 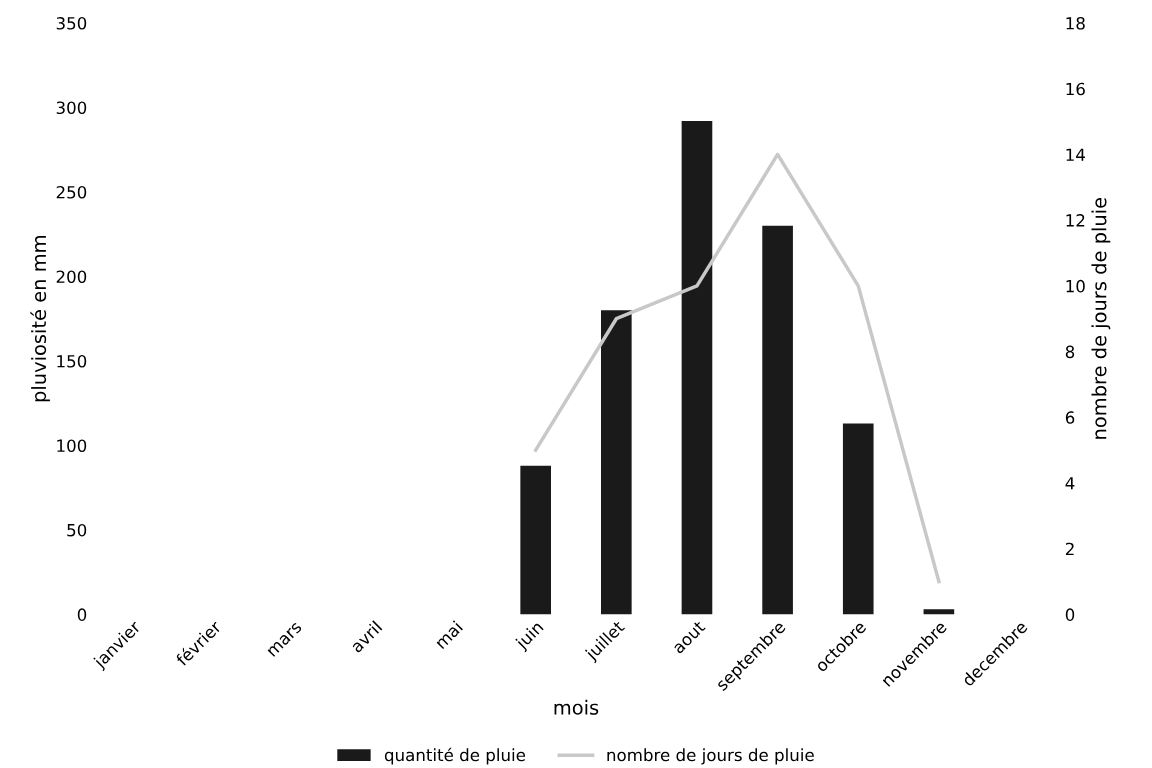 What do you see at coordinates (1070, 417) in the screenshot?
I see `y2-tick-label: 6` at bounding box center [1070, 417].